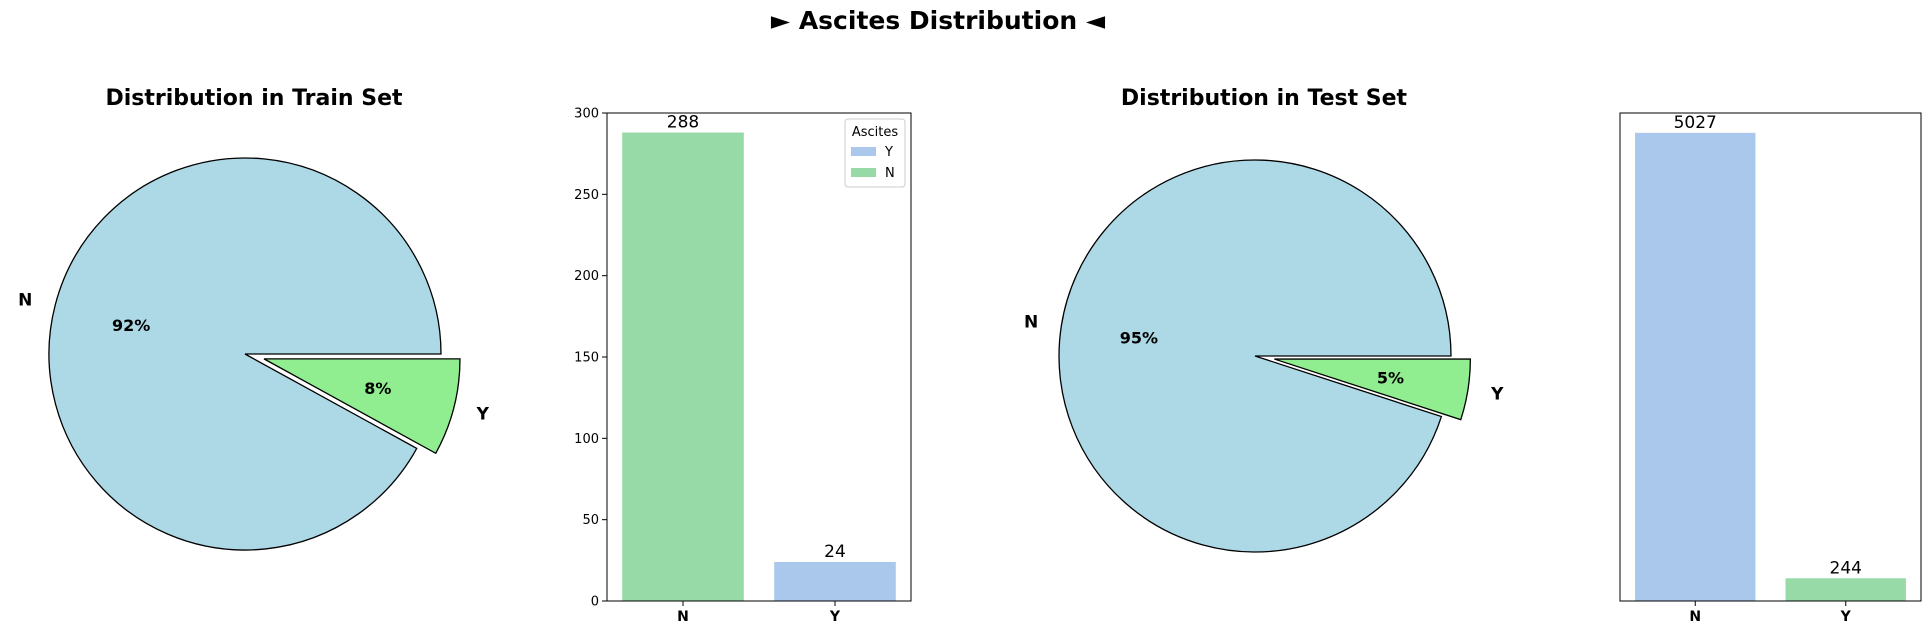 This screenshot has width=1931, height=635. Describe the element at coordinates (586, 439) in the screenshot. I see `y-tick-label: 100` at that location.